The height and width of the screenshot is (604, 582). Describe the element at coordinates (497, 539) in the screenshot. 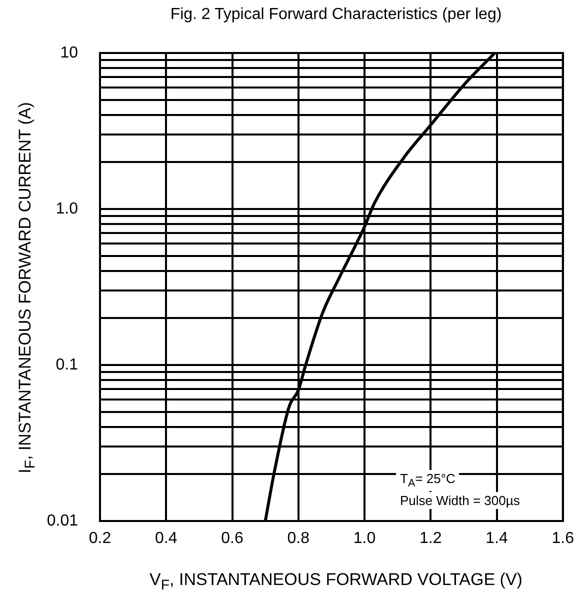

I see `x-tick-label: 1.4` at that location.